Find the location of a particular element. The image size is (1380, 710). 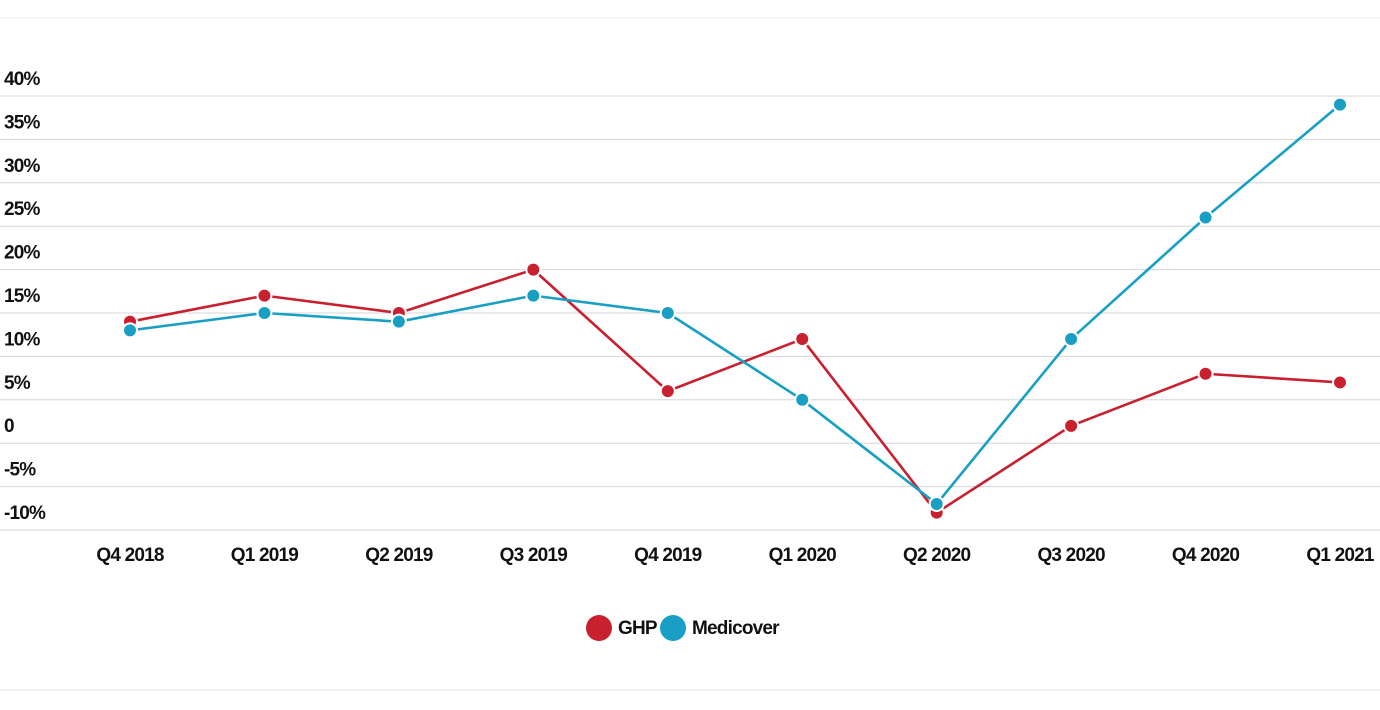

x-tick-label: Q1 2019 is located at coordinates (265, 555).